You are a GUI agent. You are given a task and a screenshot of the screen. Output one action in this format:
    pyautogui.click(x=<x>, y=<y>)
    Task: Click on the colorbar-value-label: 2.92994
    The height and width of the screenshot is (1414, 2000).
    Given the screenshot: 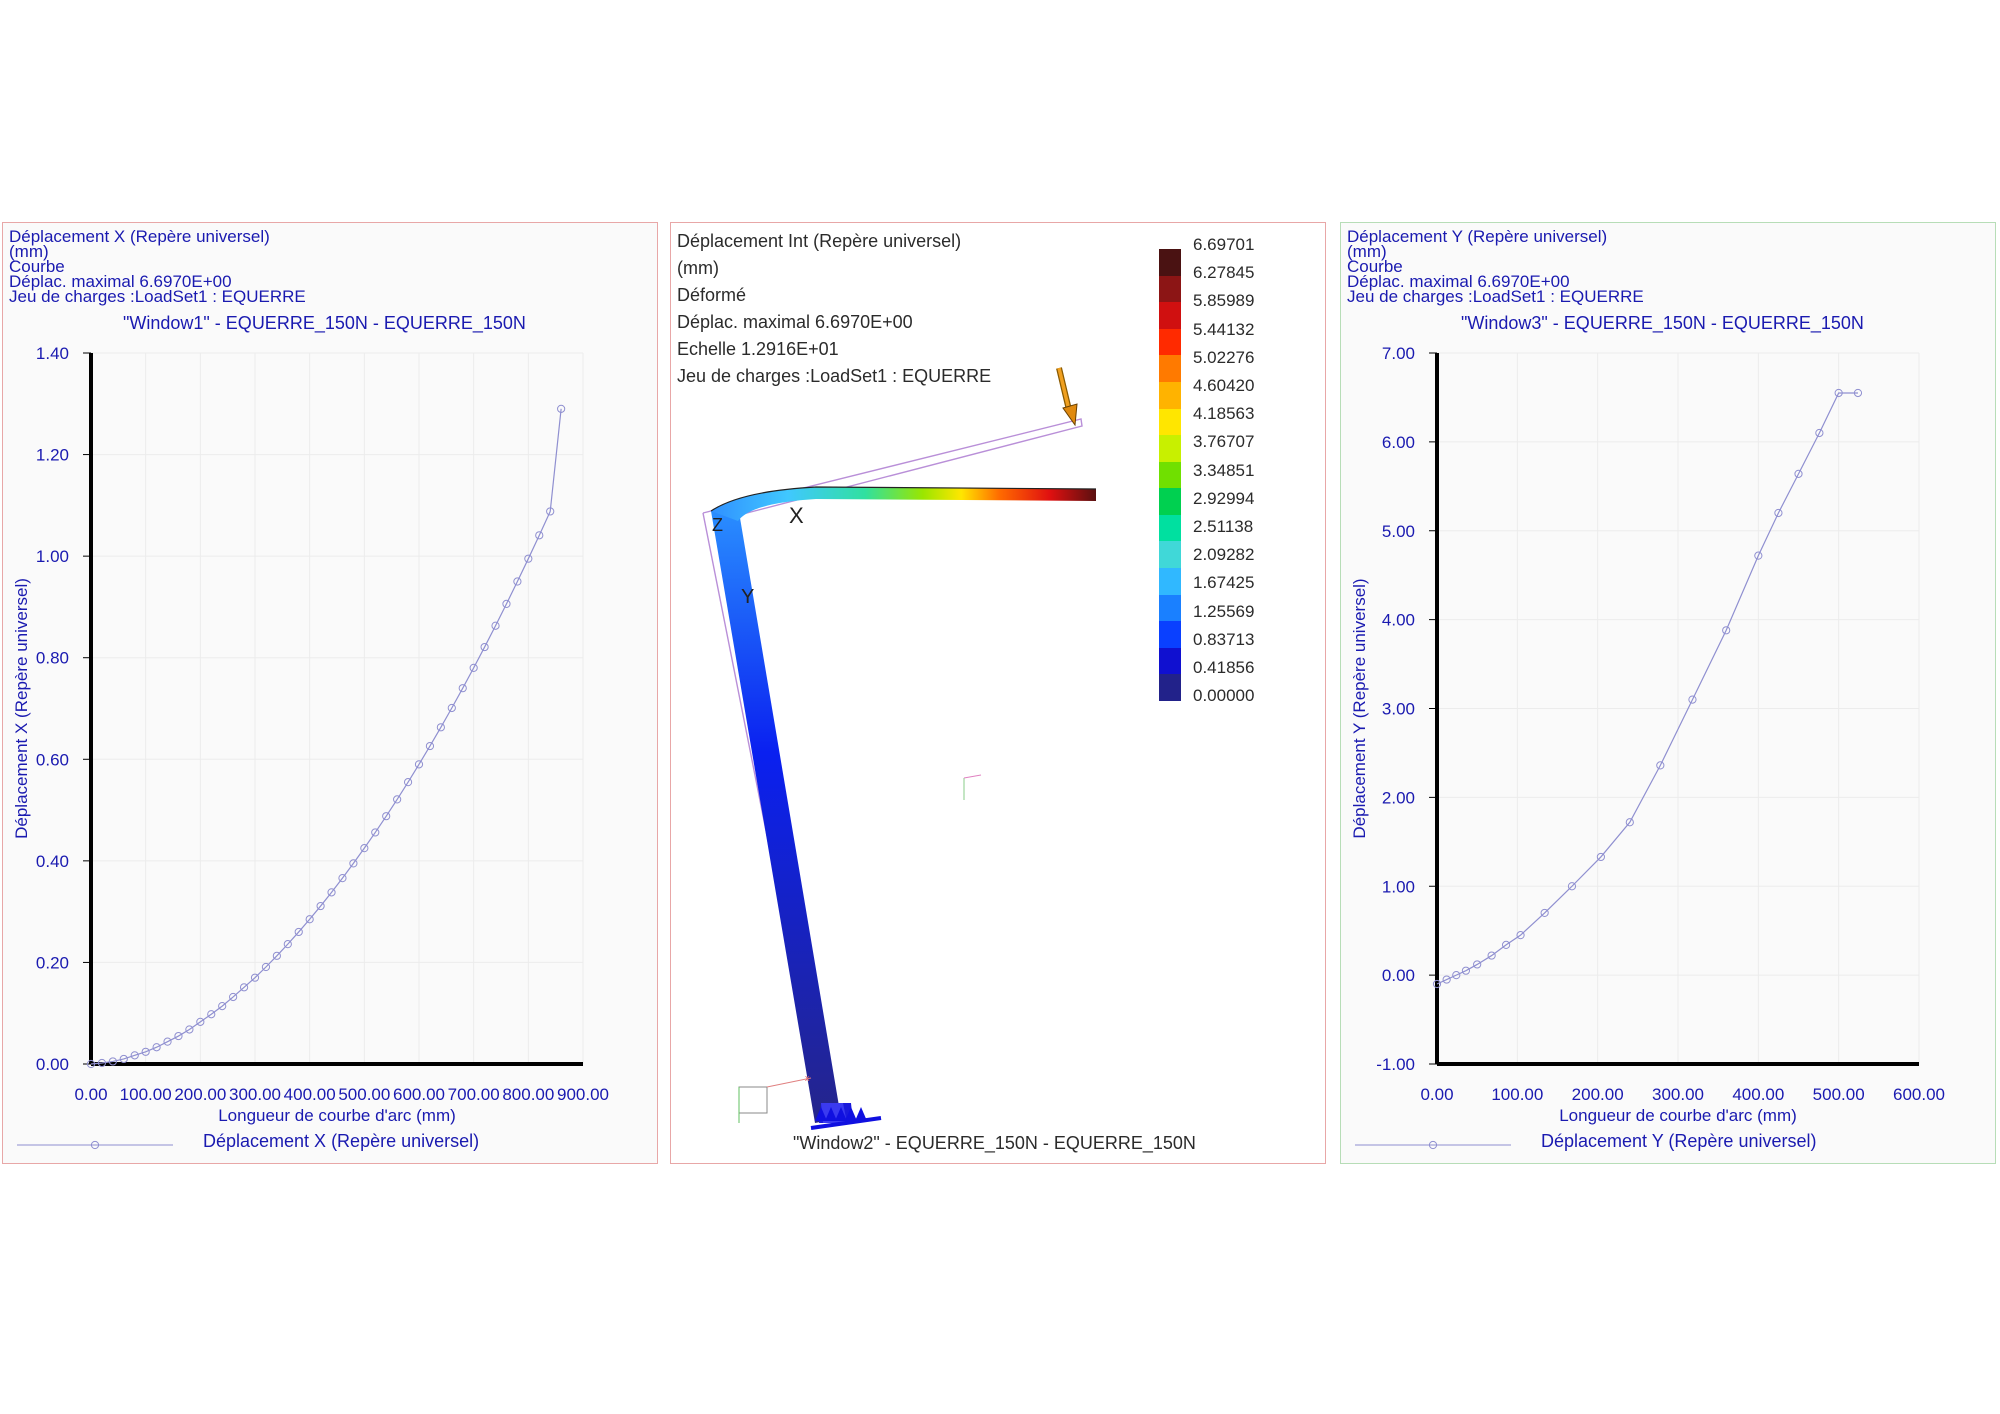 What is the action you would take?
    pyautogui.click(x=1224, y=498)
    